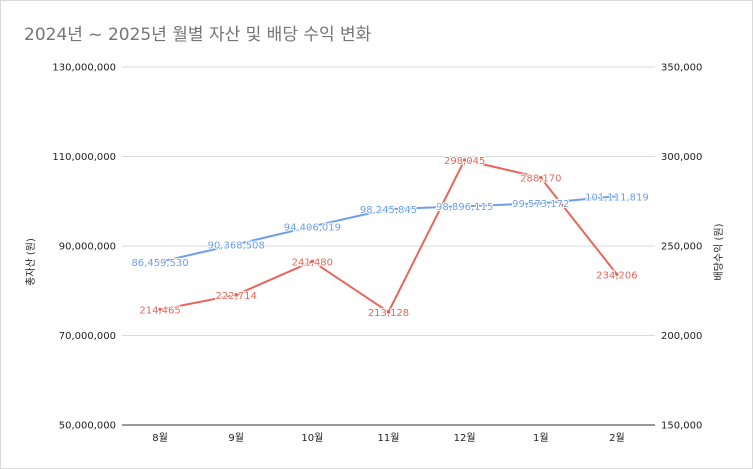 This screenshot has height=469, width=753. I want to click on right-tick-label: 300,000, so click(681, 157).